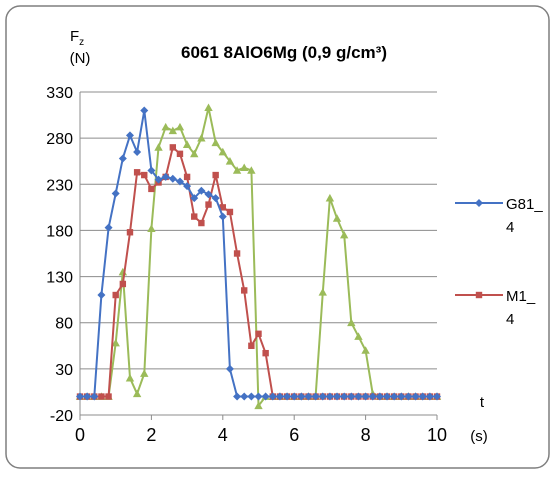 This screenshot has height=479, width=555. What do you see at coordinates (59, 93) in the screenshot?
I see `y-tick-label: 330` at bounding box center [59, 93].